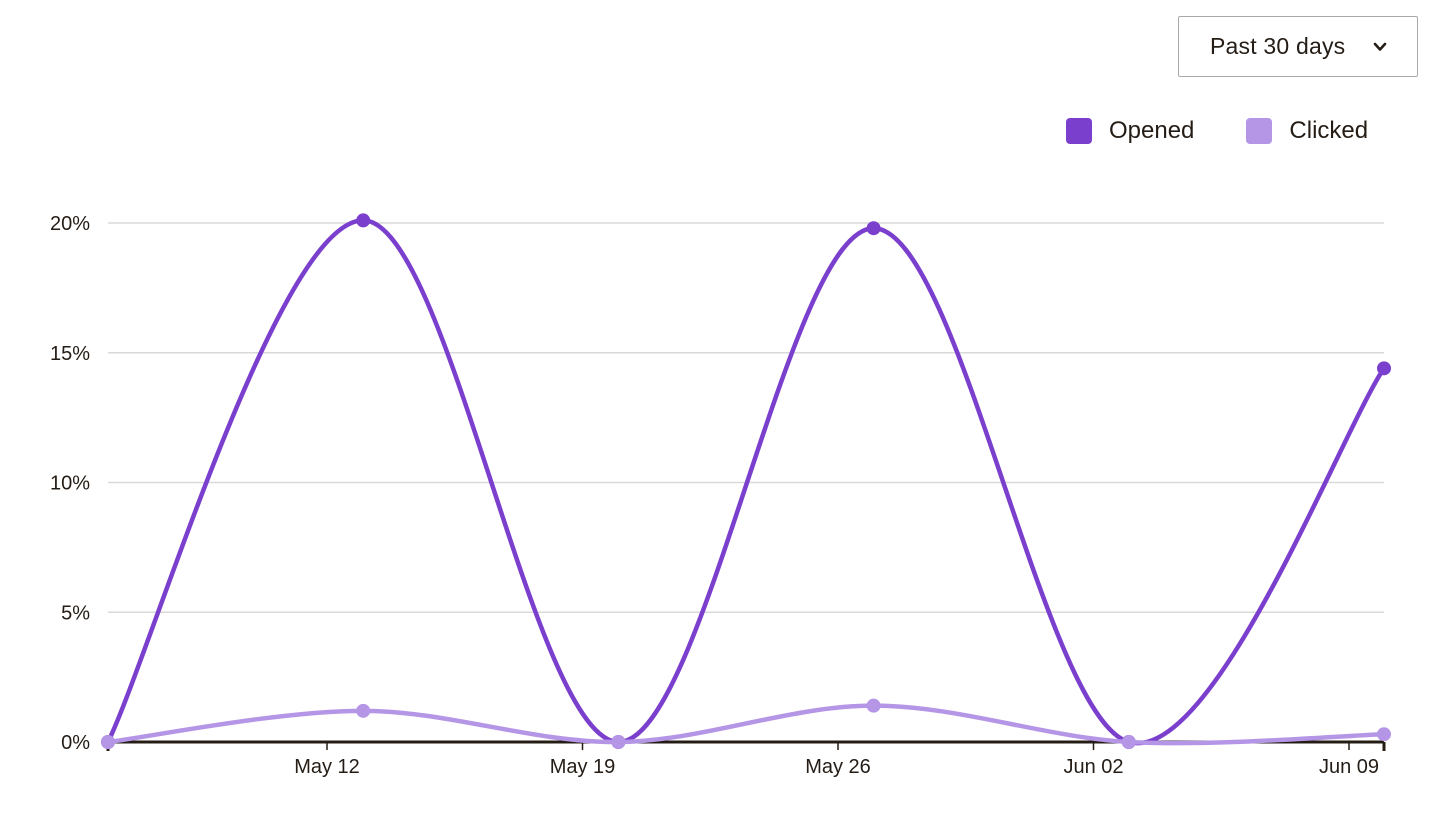 The height and width of the screenshot is (837, 1440). I want to click on y-tick-label: 5%, so click(75, 613).